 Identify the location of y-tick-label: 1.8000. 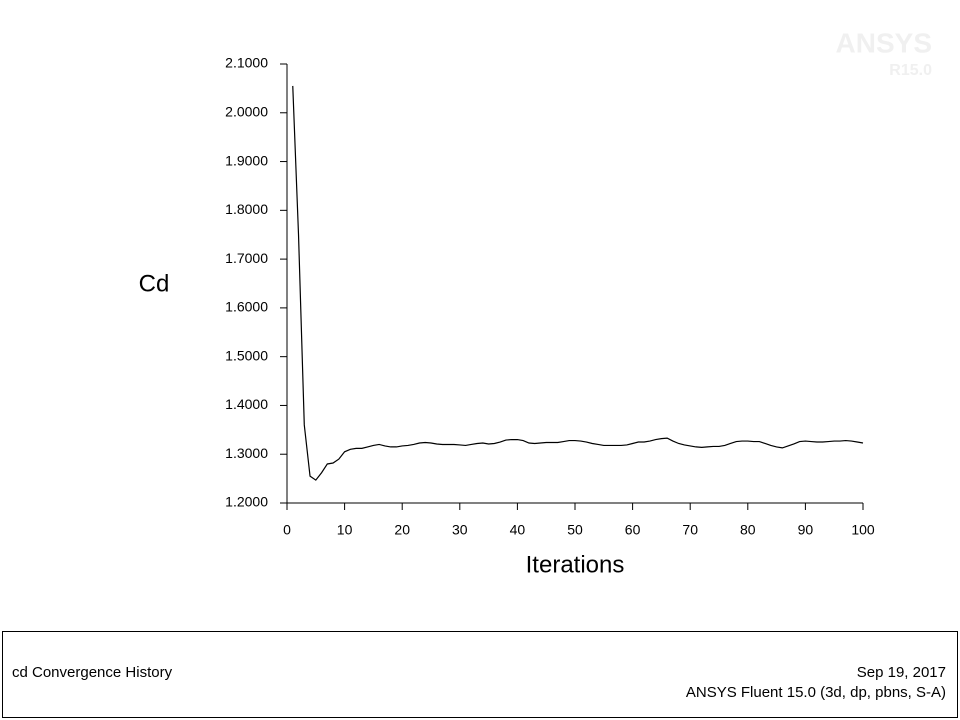
(246, 209).